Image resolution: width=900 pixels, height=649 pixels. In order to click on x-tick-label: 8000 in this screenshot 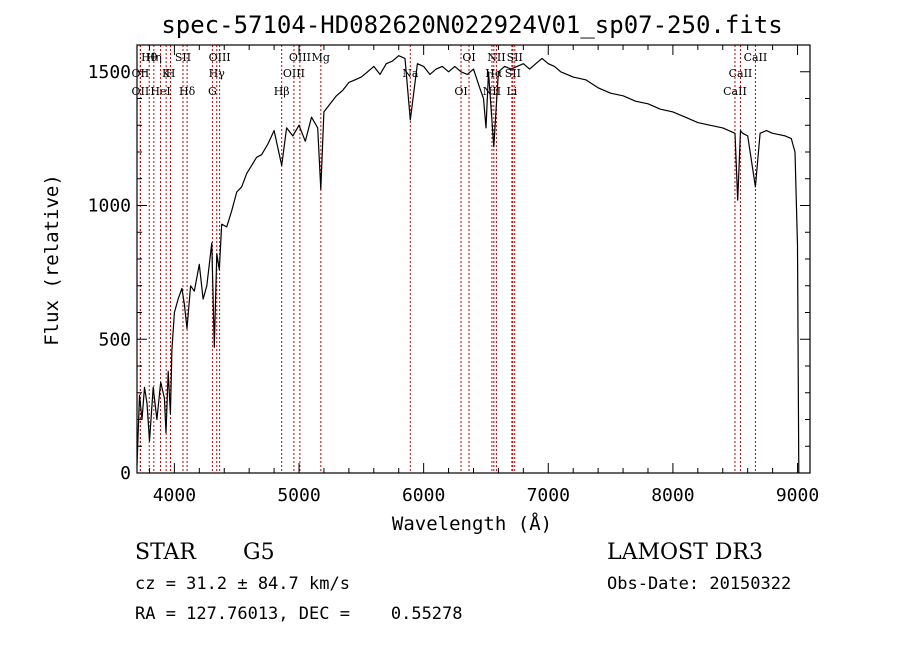, I will do `click(672, 495)`.